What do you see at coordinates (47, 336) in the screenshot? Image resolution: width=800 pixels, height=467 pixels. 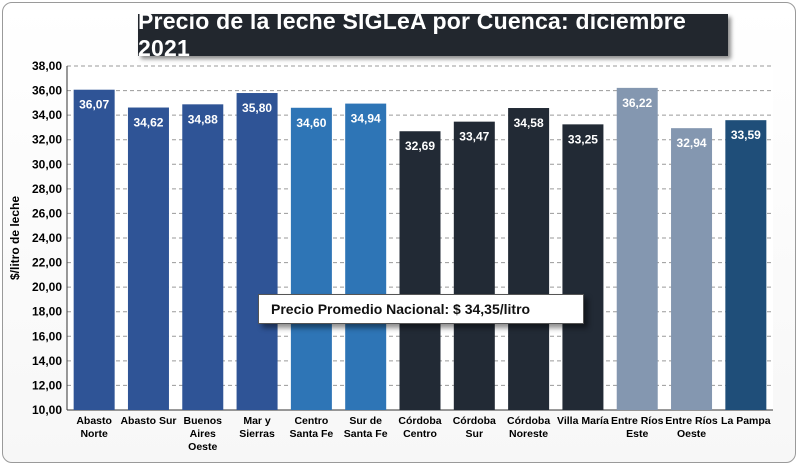 I see `y-tick-label: 16,00` at bounding box center [47, 336].